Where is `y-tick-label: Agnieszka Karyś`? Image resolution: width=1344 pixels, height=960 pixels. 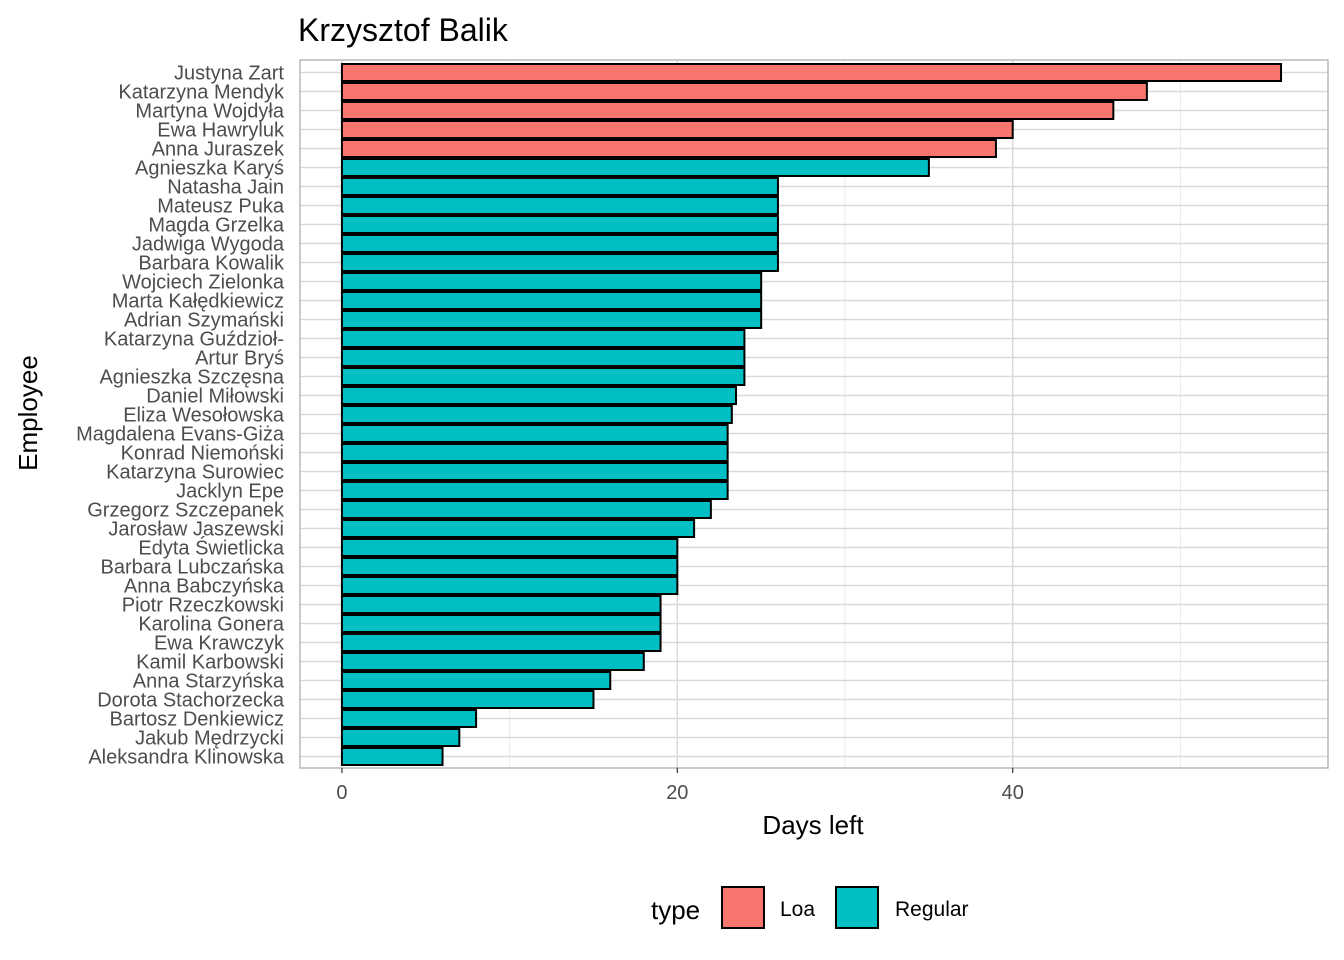 y-tick-label: Agnieszka Karyś is located at coordinates (209, 169).